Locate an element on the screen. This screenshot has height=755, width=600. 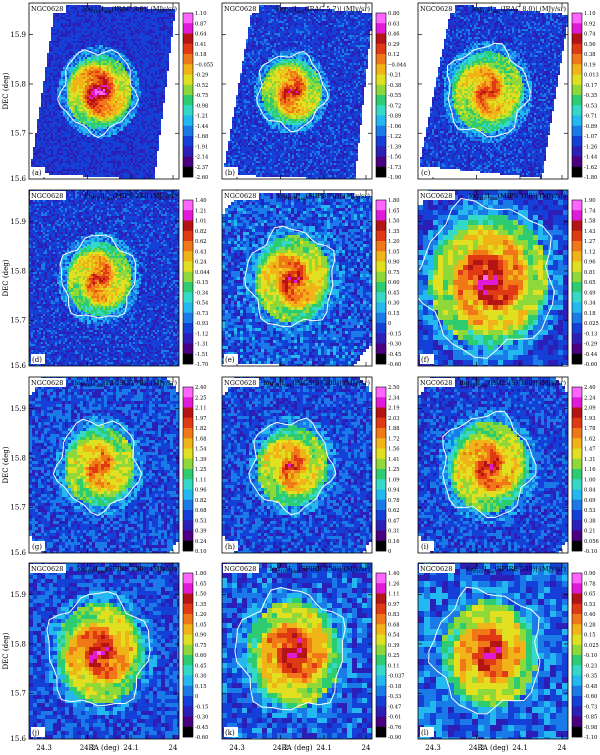
colorbar-label: 1.78 is located at coordinates (590, 429).